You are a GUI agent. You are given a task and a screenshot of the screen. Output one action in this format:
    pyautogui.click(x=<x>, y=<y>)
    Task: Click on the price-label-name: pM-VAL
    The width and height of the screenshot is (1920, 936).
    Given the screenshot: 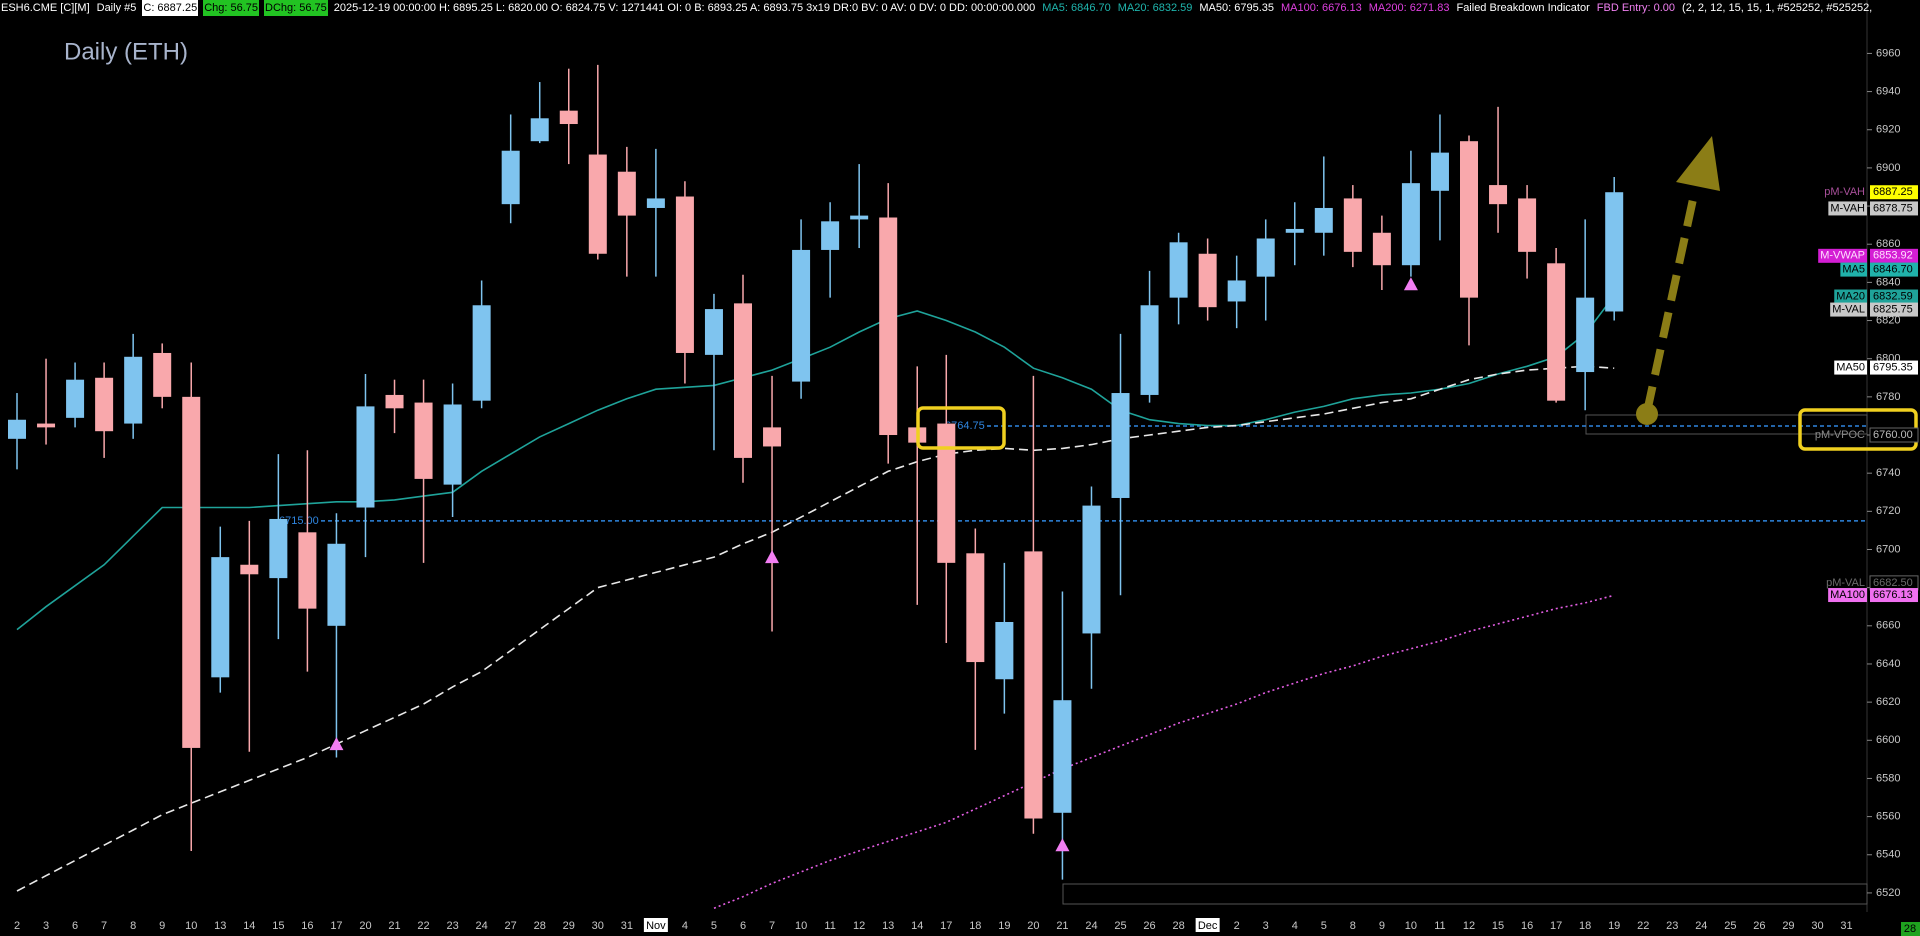 What is the action you would take?
    pyautogui.click(x=1845, y=583)
    